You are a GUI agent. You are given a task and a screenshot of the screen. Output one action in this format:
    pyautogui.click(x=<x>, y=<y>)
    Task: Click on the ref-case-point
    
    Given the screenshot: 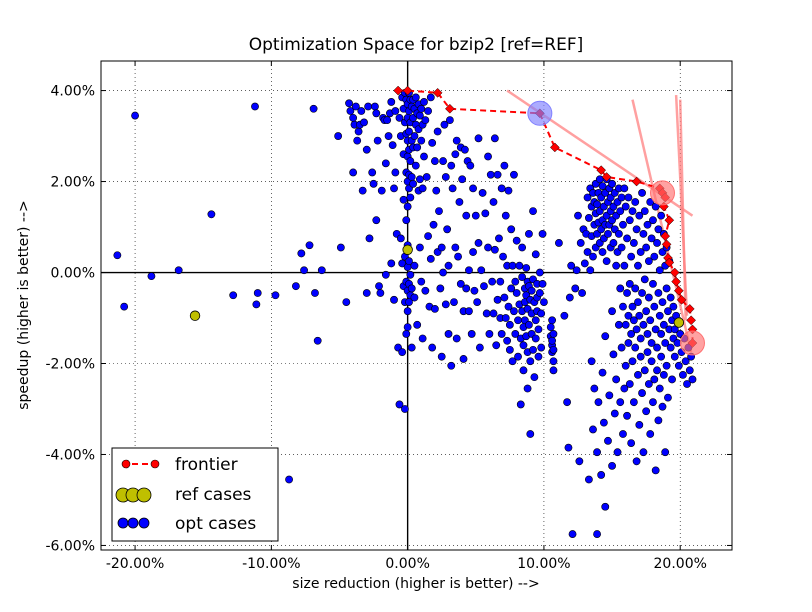 What is the action you would take?
    pyautogui.click(x=195, y=315)
    